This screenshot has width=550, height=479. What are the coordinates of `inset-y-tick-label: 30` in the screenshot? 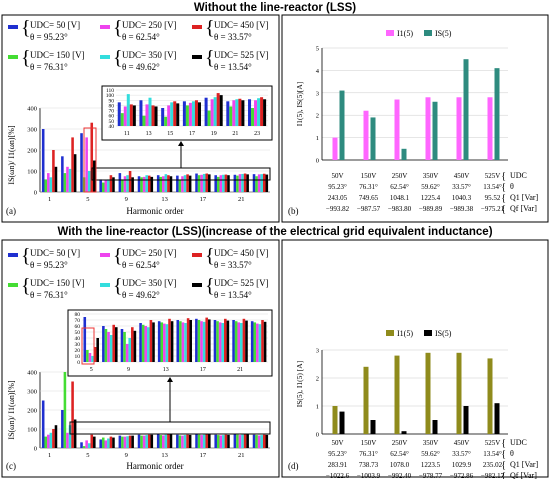 It's located at (78, 345).